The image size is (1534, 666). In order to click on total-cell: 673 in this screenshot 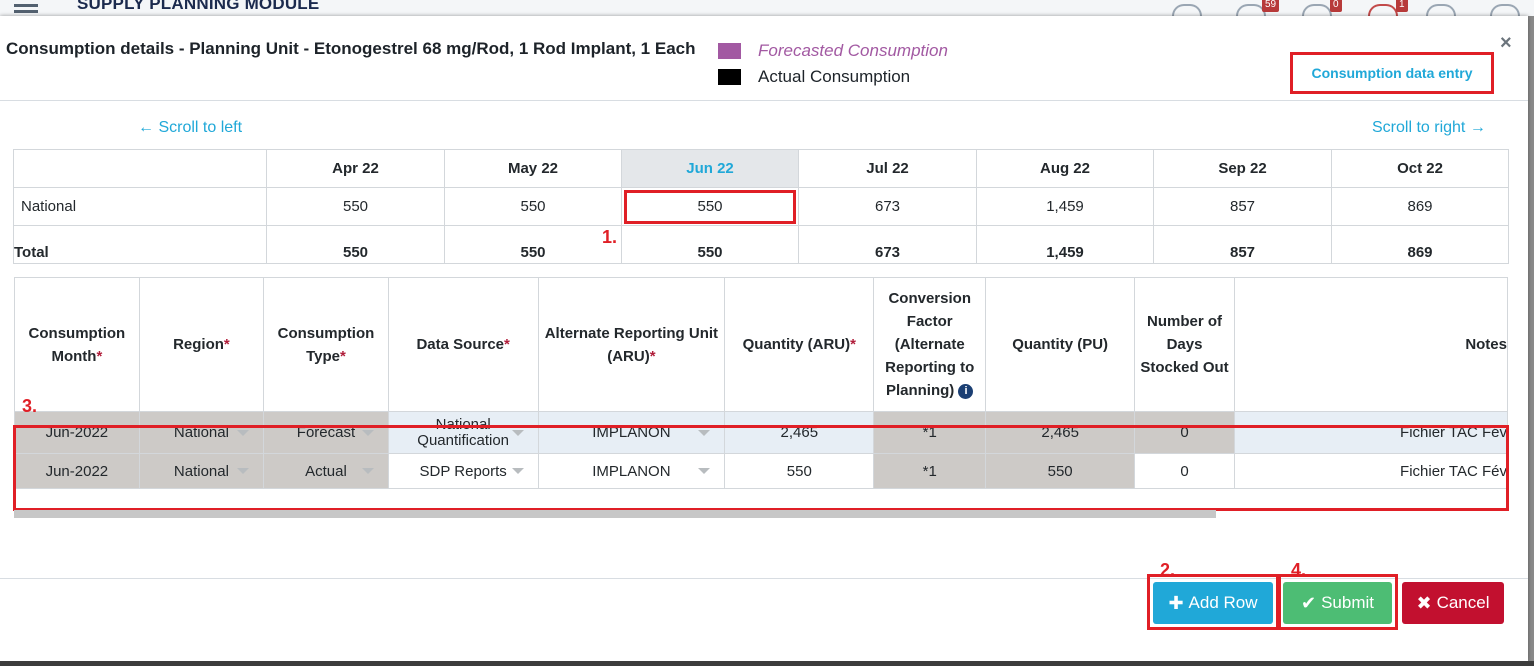, I will do `click(887, 244)`.